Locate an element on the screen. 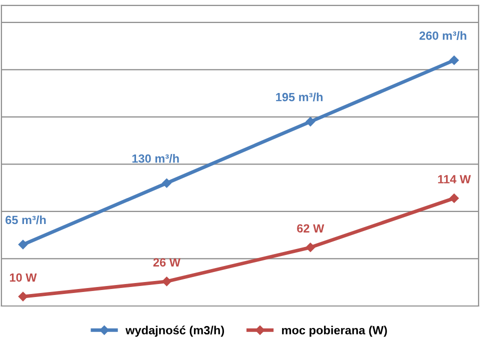  data-label: 10 W is located at coordinates (23, 277).